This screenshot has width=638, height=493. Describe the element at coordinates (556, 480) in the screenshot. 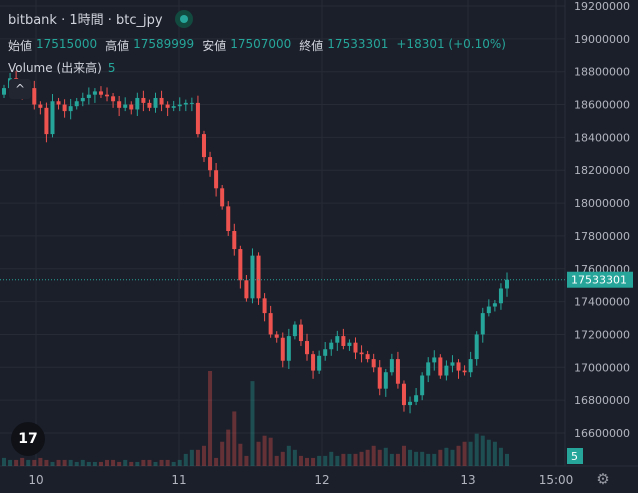

I see `x-tick-label: 15:00` at that location.